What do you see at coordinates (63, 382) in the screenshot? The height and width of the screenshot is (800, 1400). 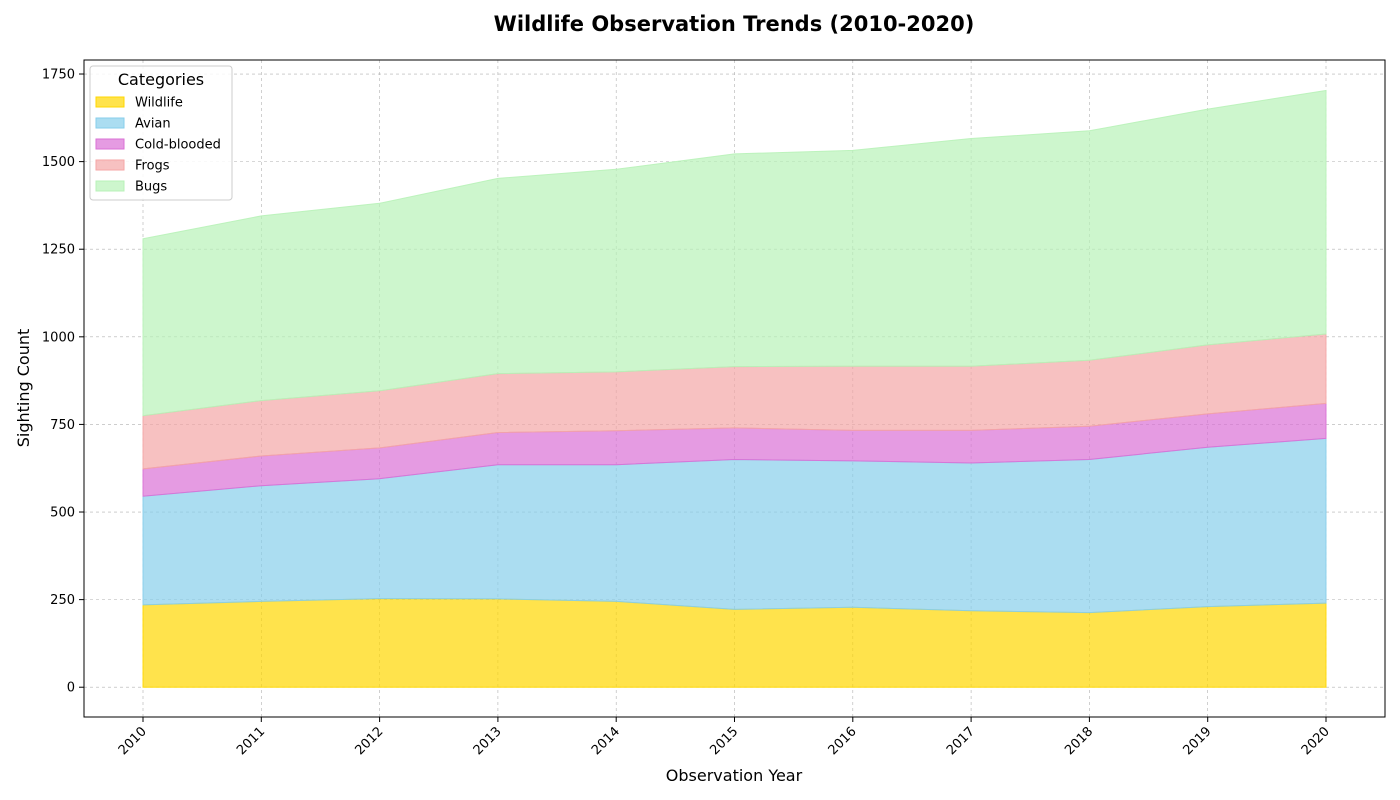 I see `y-axis: 0 250 500 750 1000 1250 1500 1750` at bounding box center [63, 382].